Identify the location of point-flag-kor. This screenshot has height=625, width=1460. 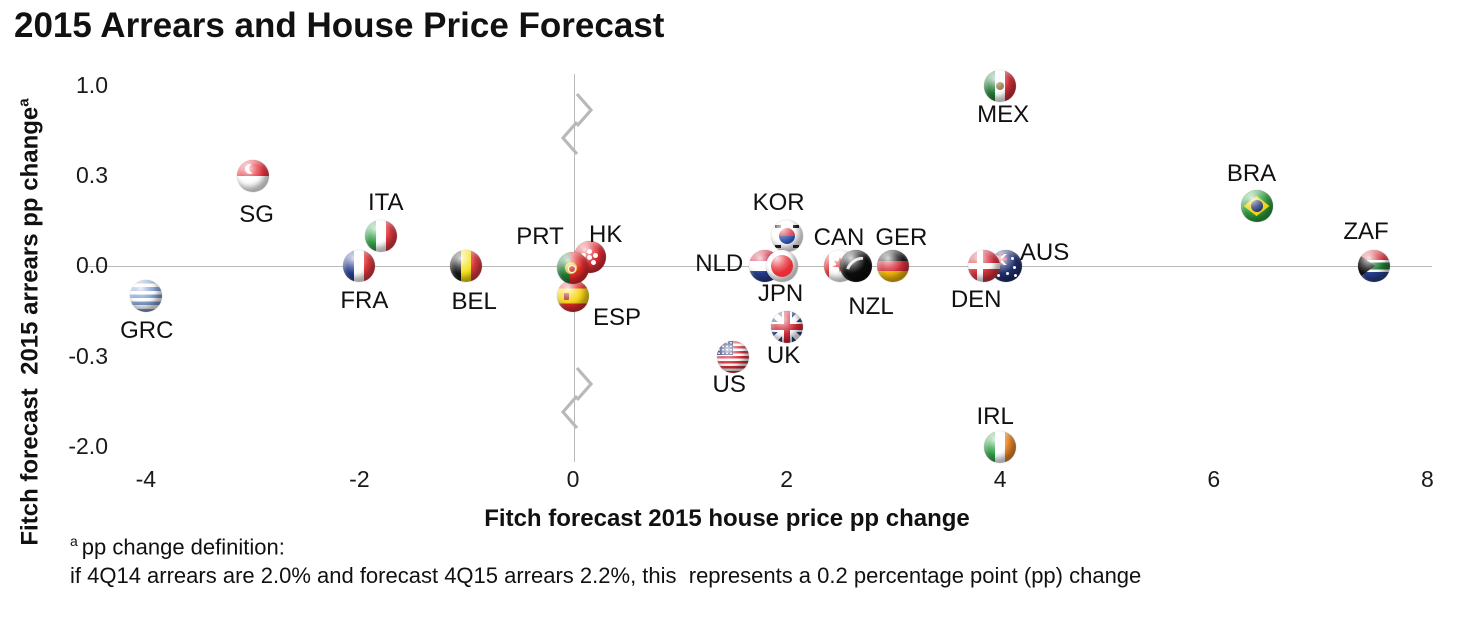
(786, 236).